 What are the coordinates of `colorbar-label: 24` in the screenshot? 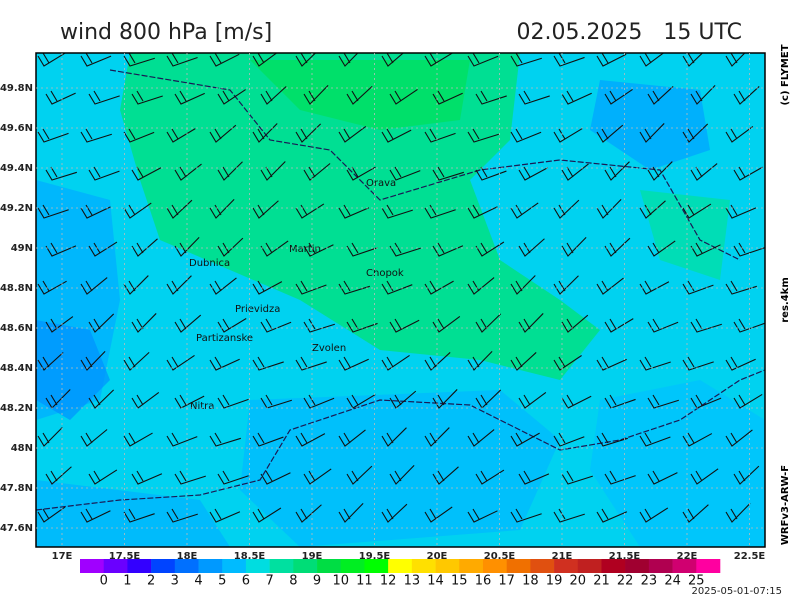 It's located at (672, 581).